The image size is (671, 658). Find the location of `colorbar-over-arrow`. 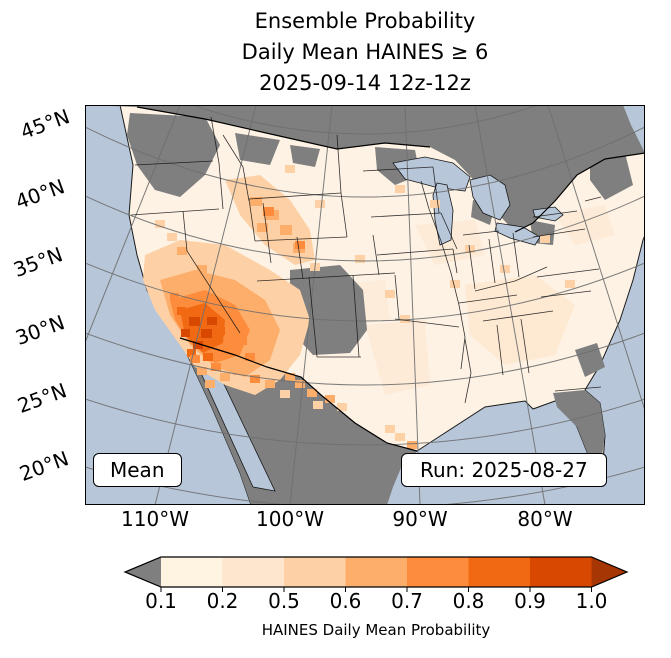

colorbar-over-arrow is located at coordinates (609, 572).